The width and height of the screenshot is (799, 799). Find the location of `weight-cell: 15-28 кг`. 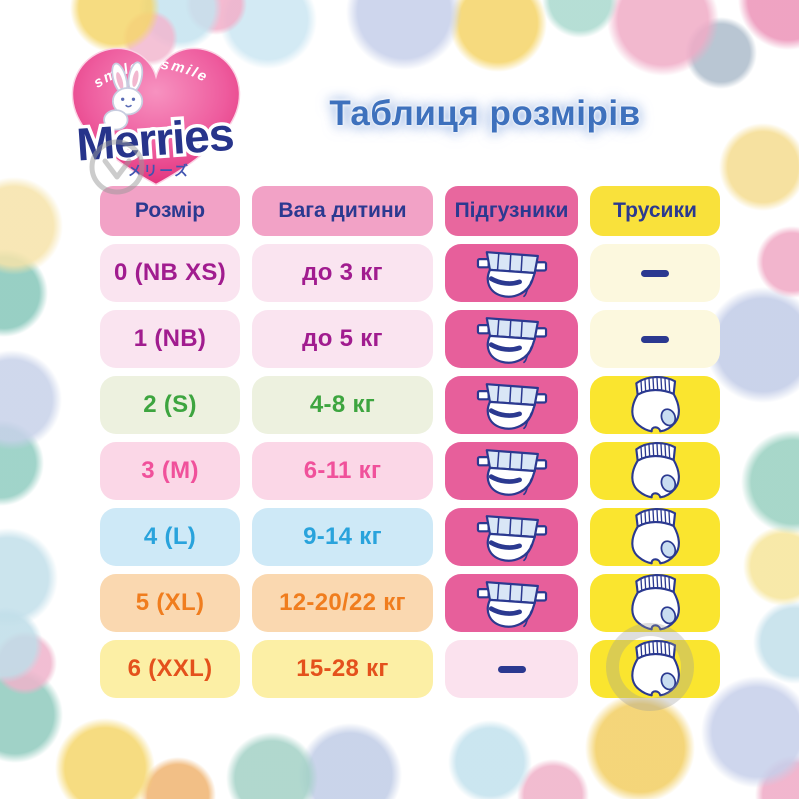

weight-cell: 15-28 кг is located at coordinates (342, 669).